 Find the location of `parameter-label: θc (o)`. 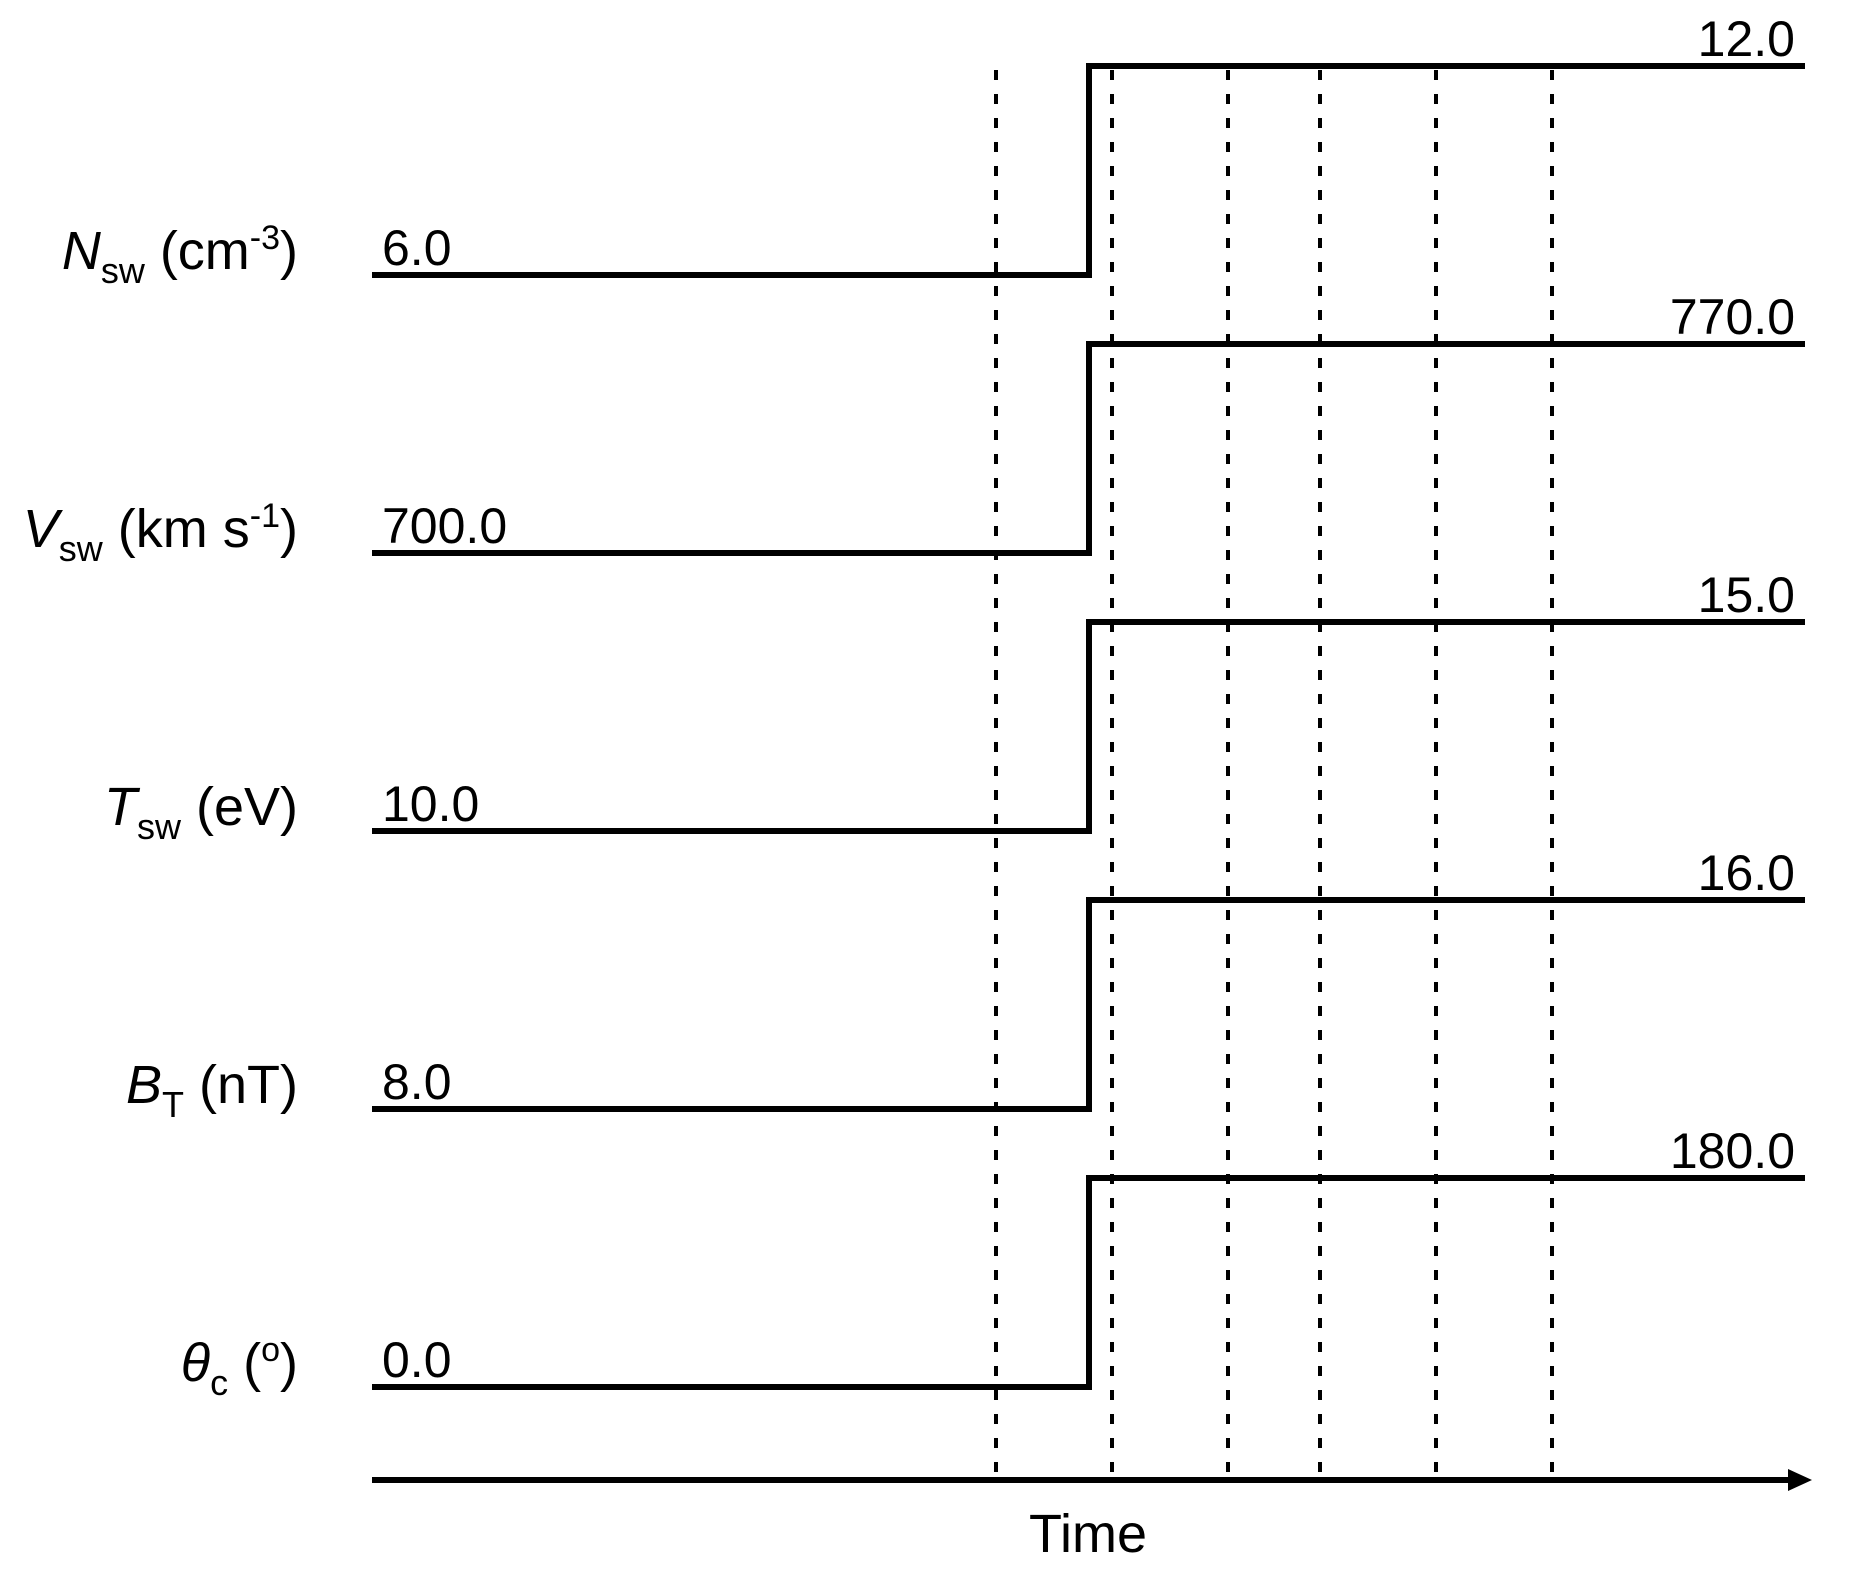

parameter-label: θc (o) is located at coordinates (239, 1367).